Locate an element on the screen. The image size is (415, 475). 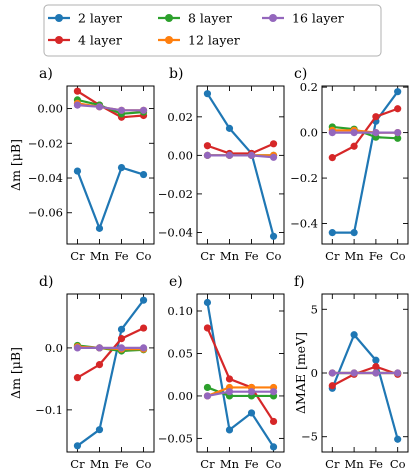
panel-label: d) is located at coordinates (46, 282).